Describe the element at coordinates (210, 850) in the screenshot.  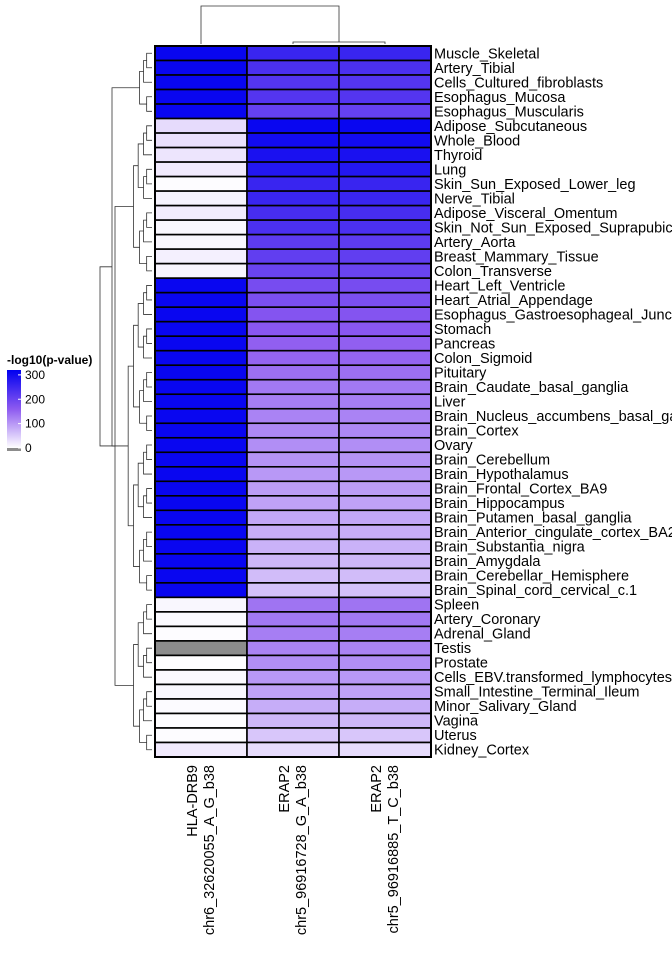
I see `column-variant-label: chr6_32620055_A_G_b38` at that location.